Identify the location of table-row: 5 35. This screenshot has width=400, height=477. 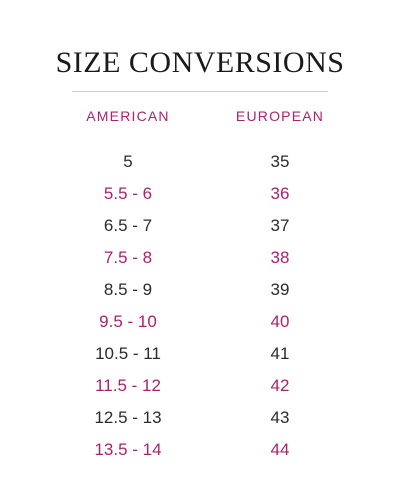
(200, 162).